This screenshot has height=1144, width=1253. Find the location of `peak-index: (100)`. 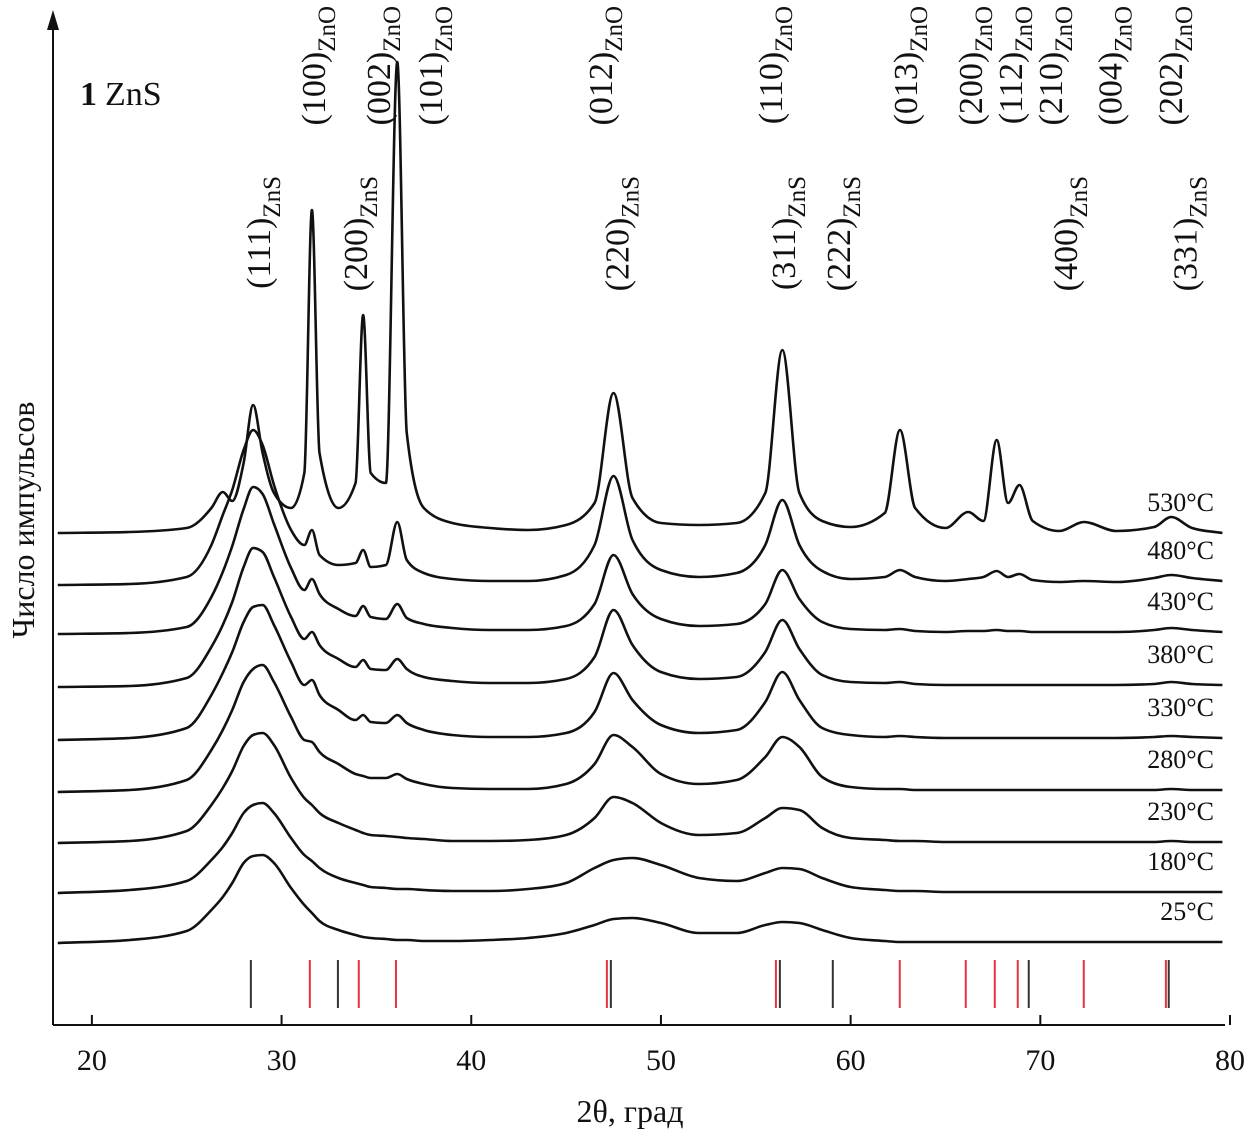

peak-index: (100) is located at coordinates (314, 89).